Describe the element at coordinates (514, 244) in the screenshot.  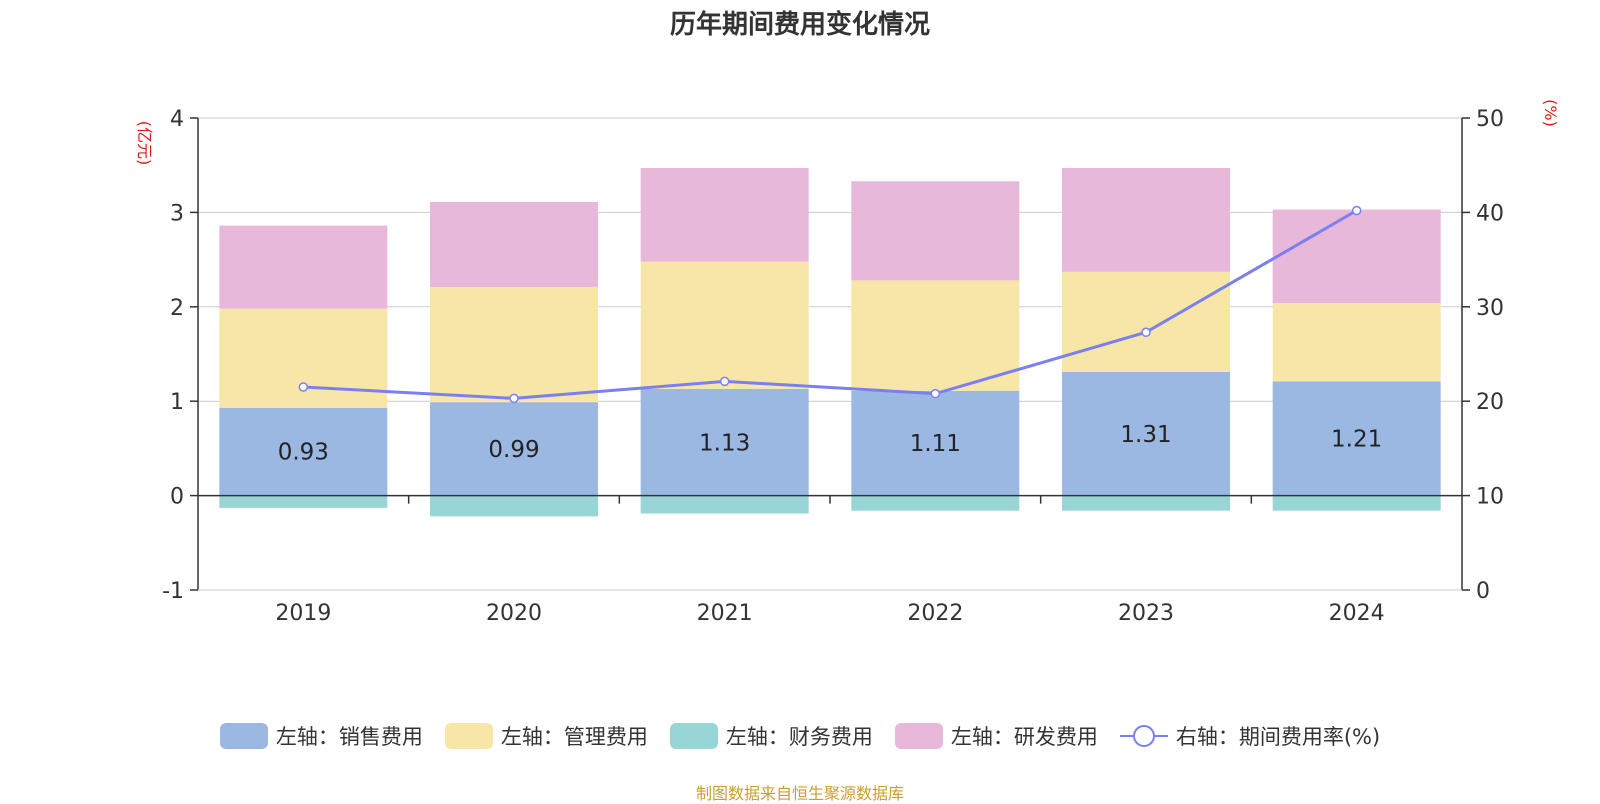
I see `bar-3-2020` at that location.